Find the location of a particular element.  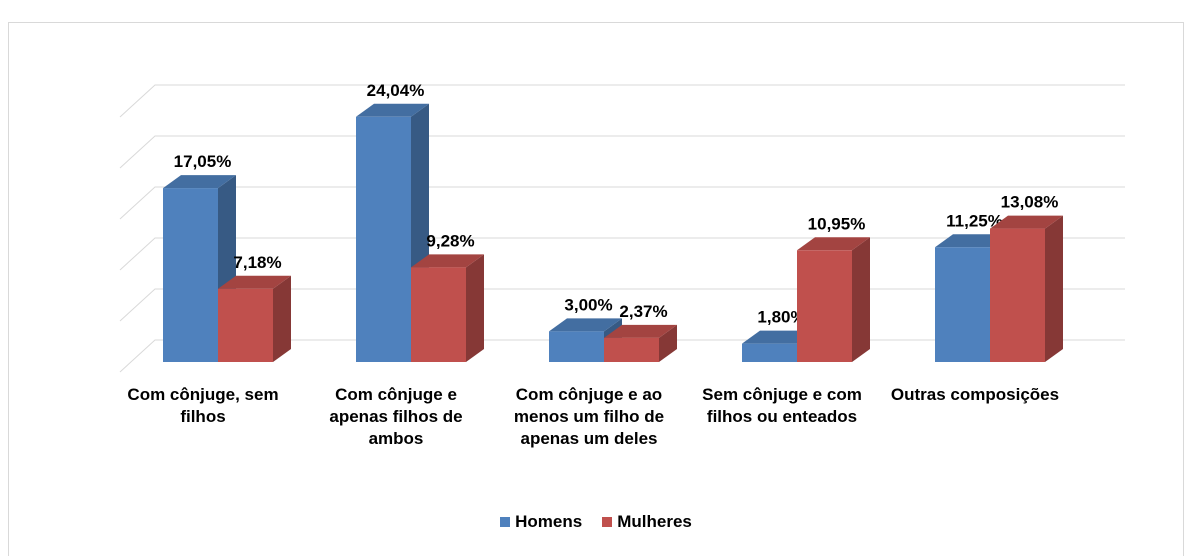

legend-item: Homens is located at coordinates (541, 522).